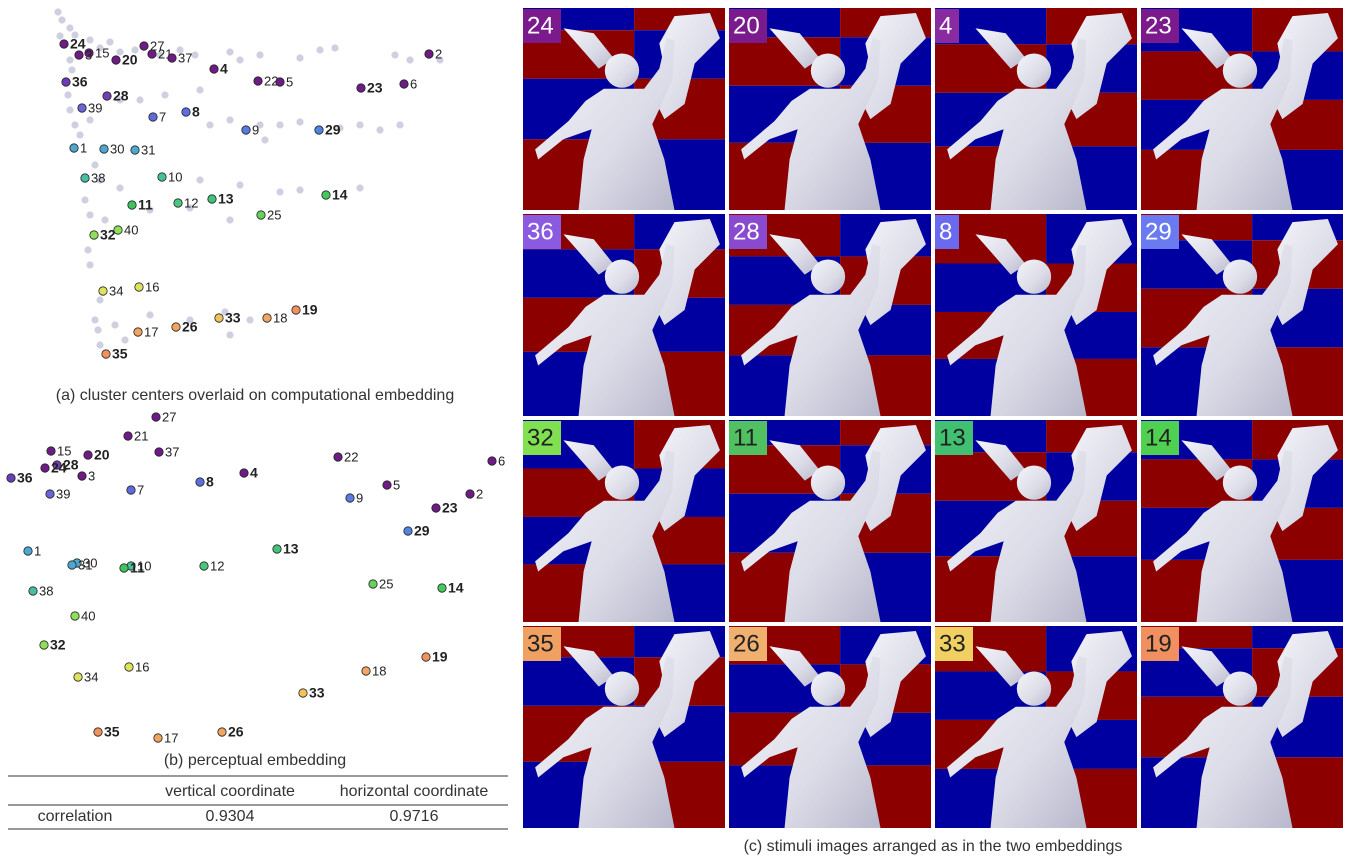 This screenshot has height=865, width=1348. What do you see at coordinates (746, 643) in the screenshot?
I see `tile-label: 26` at bounding box center [746, 643].